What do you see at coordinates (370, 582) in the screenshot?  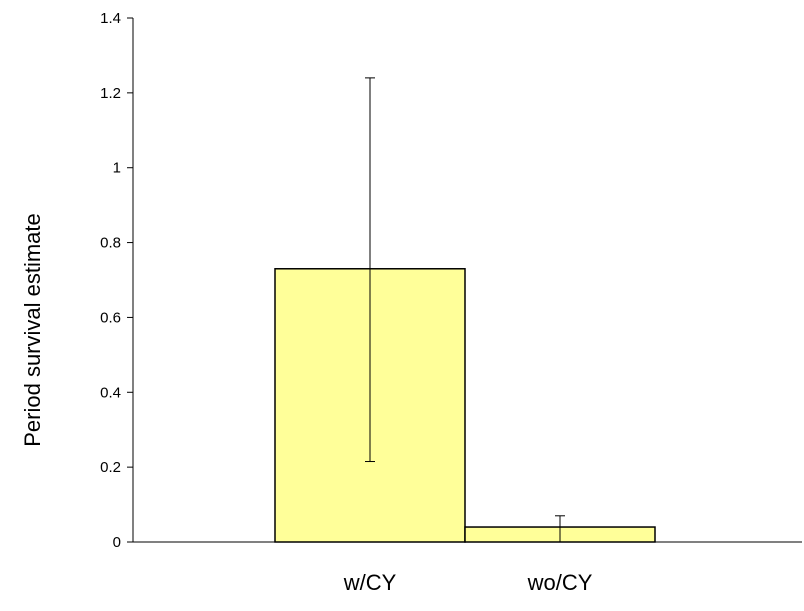 I see `category-label: w/CY` at bounding box center [370, 582].